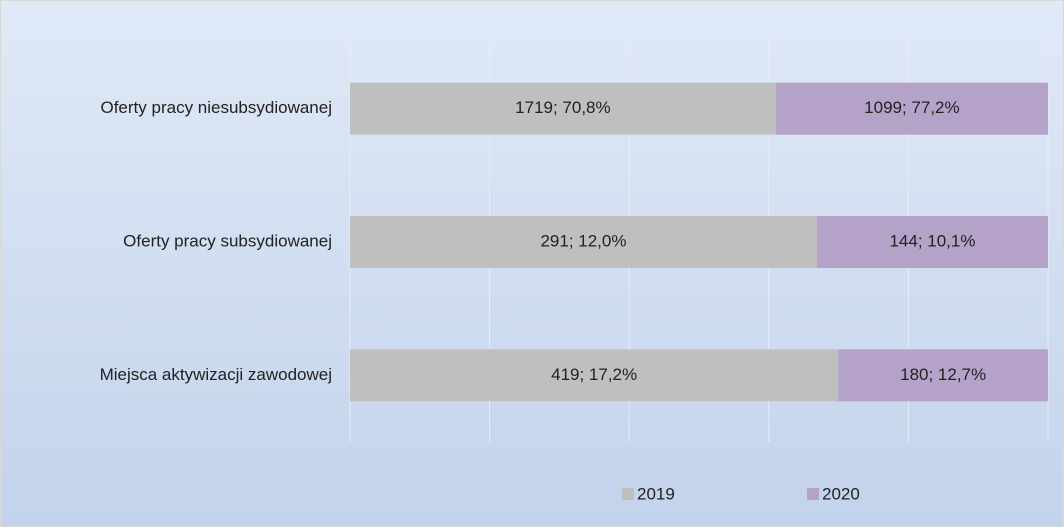  I want to click on category-label: Oferty pracy niesubsydiowanej, so click(216, 107).